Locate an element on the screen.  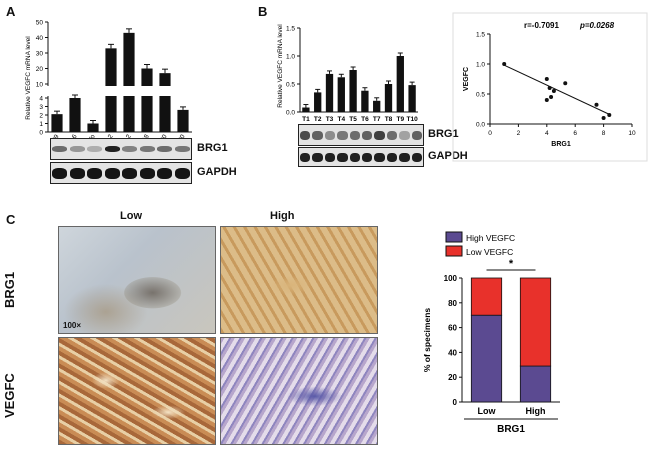
category-label-a-SW480: SW480 is located at coordinates (160, 136).